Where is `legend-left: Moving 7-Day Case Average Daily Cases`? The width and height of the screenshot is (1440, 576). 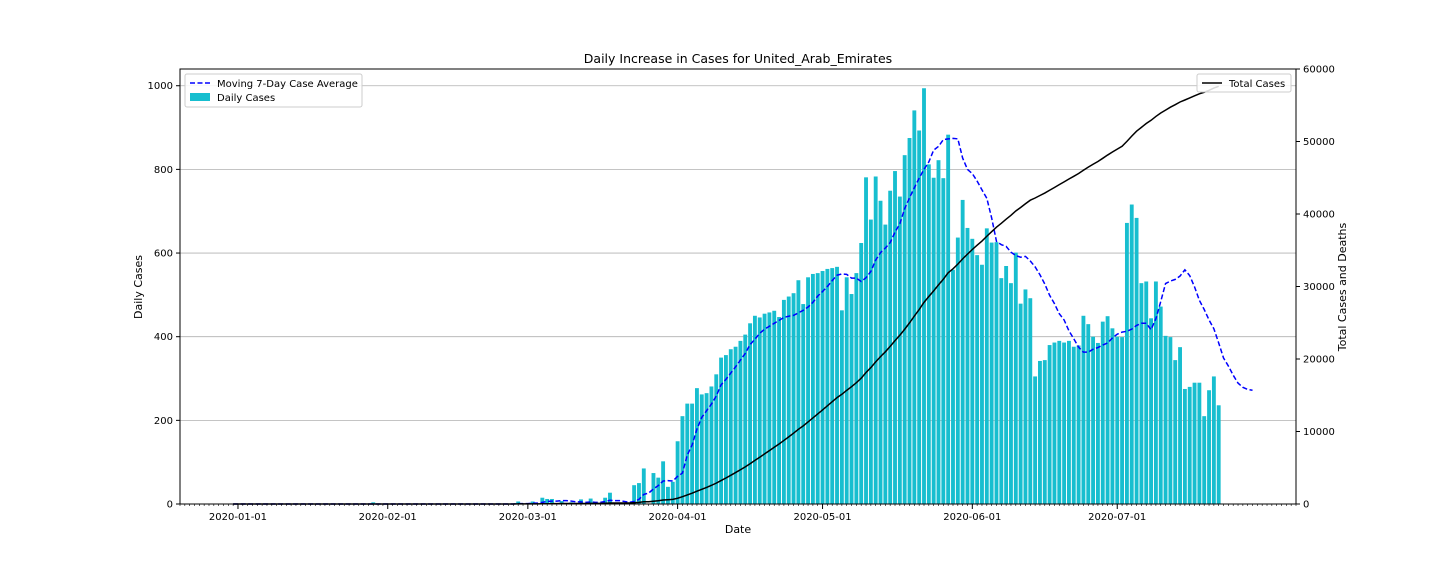
legend-left: Moving 7-Day Case Average Daily Cases is located at coordinates (273, 90).